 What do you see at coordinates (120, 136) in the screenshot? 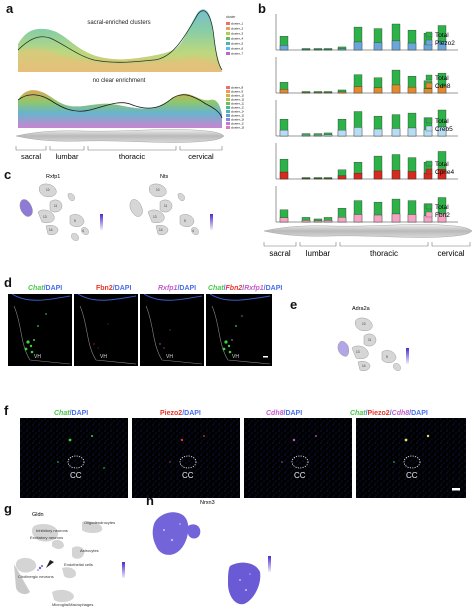
I see `panel-a-spinal-cord` at bounding box center [120, 136].